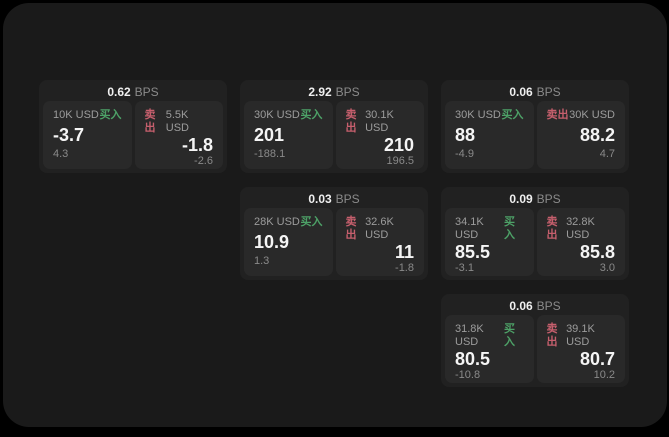 This screenshot has width=669, height=437. I want to click on buy-quote-panel: 30K USD 买入 201 -188.1, so click(288, 135).